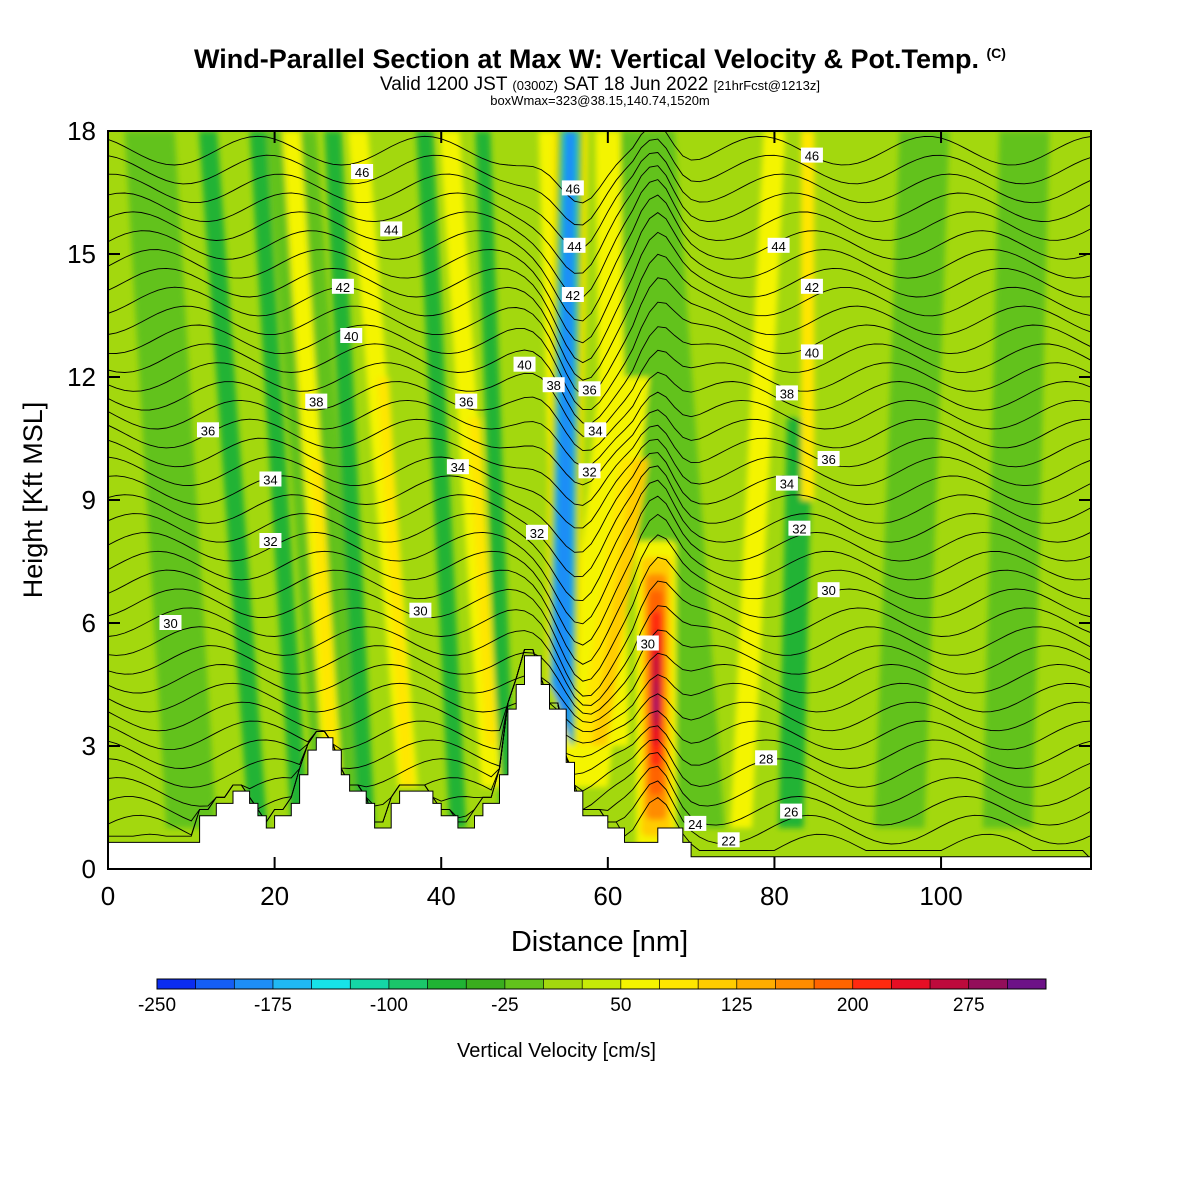 This screenshot has width=1200, height=1200. Describe the element at coordinates (766, 85) in the screenshot. I see `valid-forecast: [21hrFcst@1213z]` at that location.